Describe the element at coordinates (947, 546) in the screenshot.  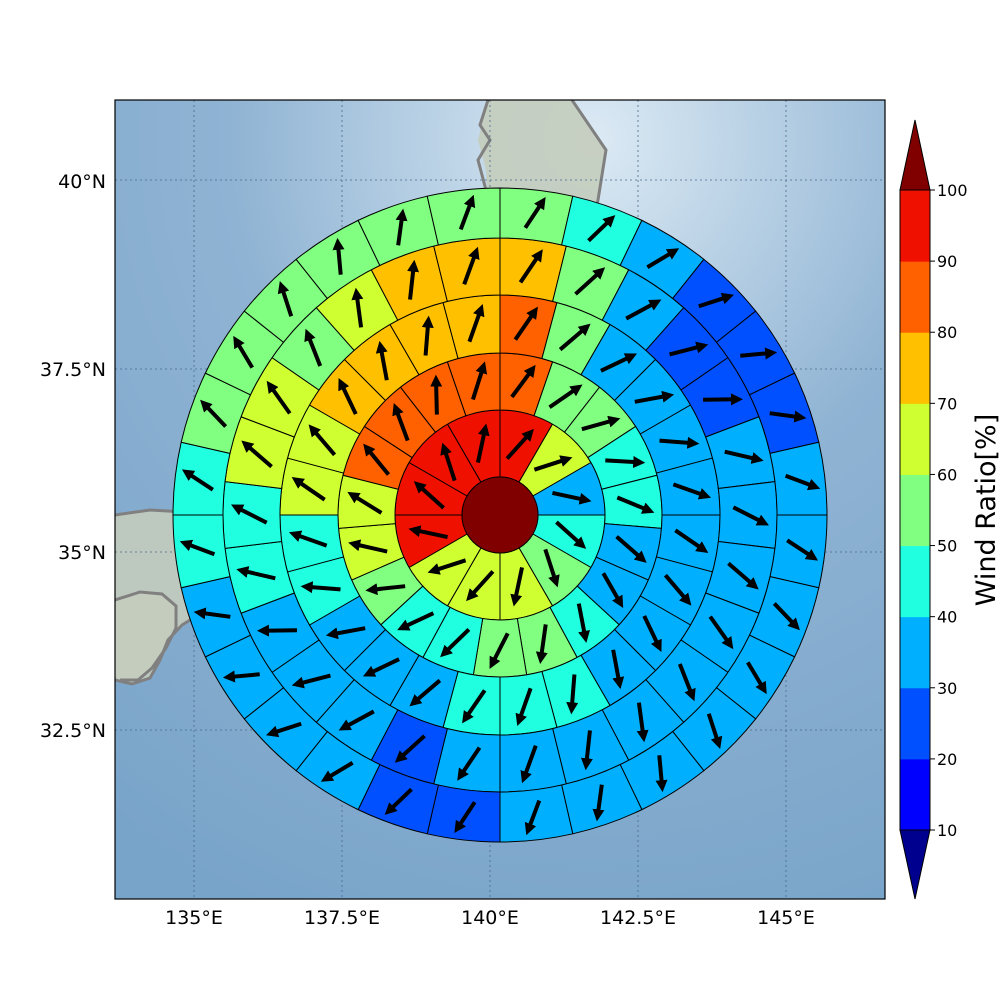
I see `colorbar-tick-label: 50` at that location.